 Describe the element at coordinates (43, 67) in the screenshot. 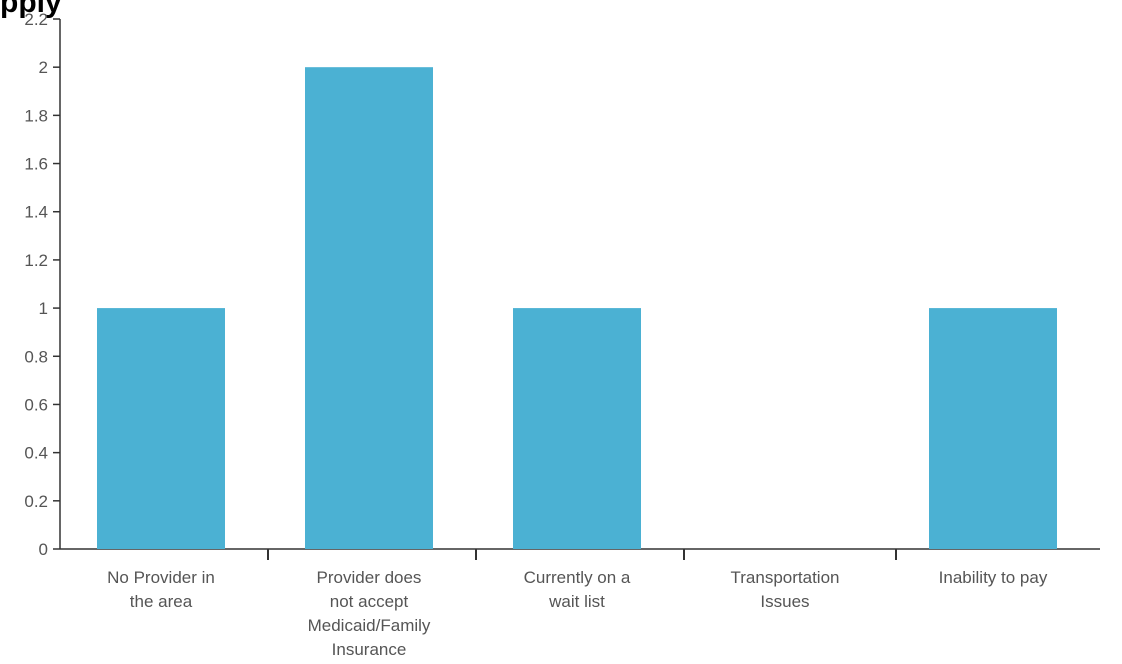

I see `y-tick-label: 2` at that location.